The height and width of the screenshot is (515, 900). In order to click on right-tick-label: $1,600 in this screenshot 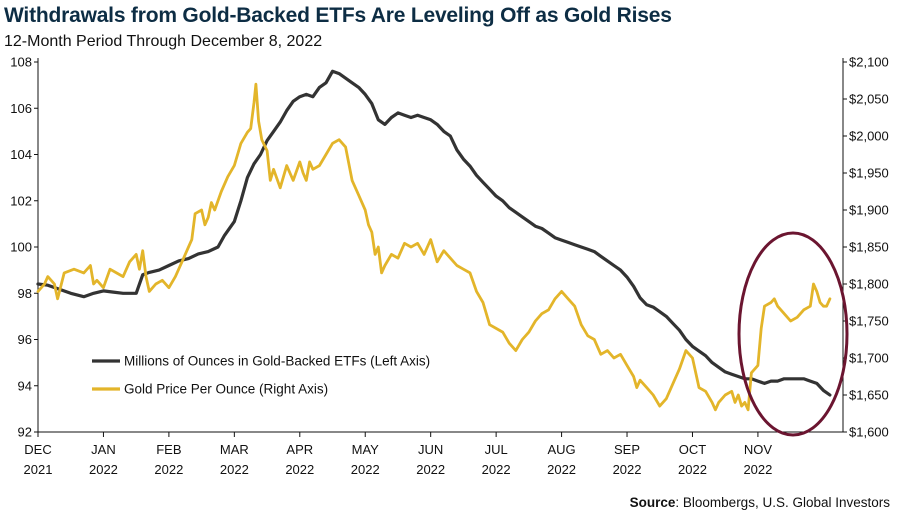, I will do `click(869, 432)`.